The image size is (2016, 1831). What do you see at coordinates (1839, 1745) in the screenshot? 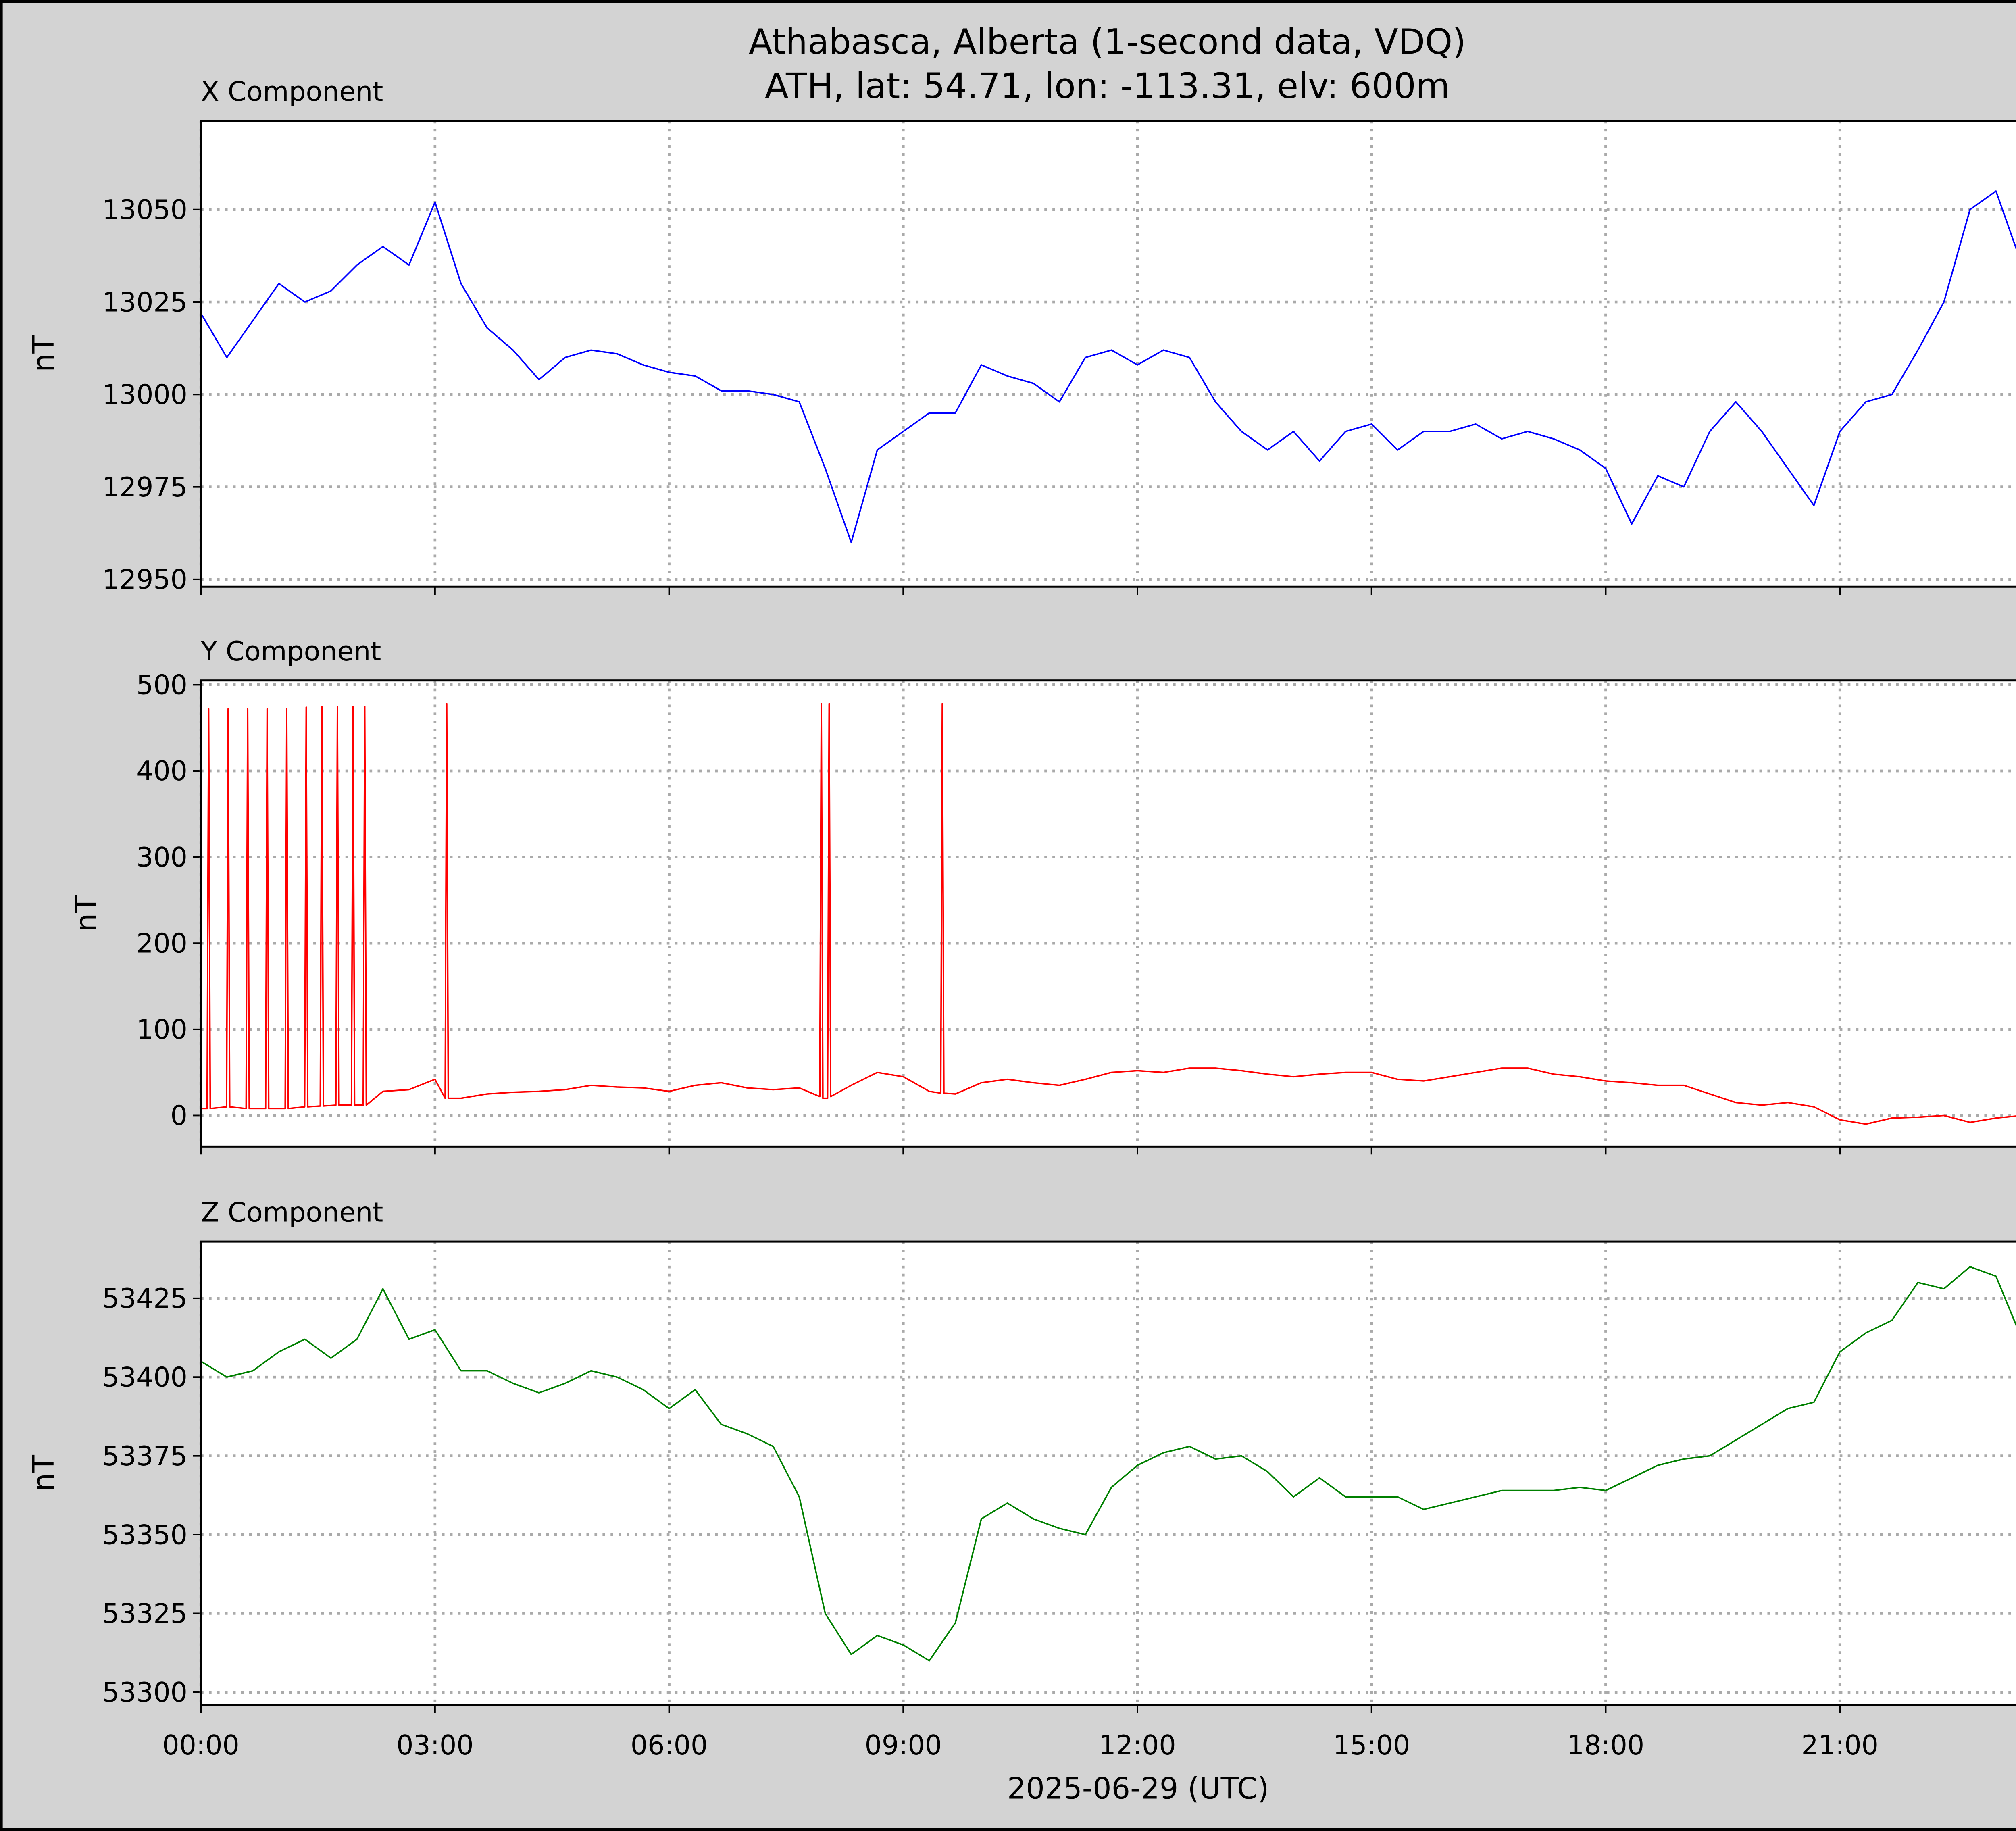
I see `x-tick-label: 21:00` at bounding box center [1839, 1745].